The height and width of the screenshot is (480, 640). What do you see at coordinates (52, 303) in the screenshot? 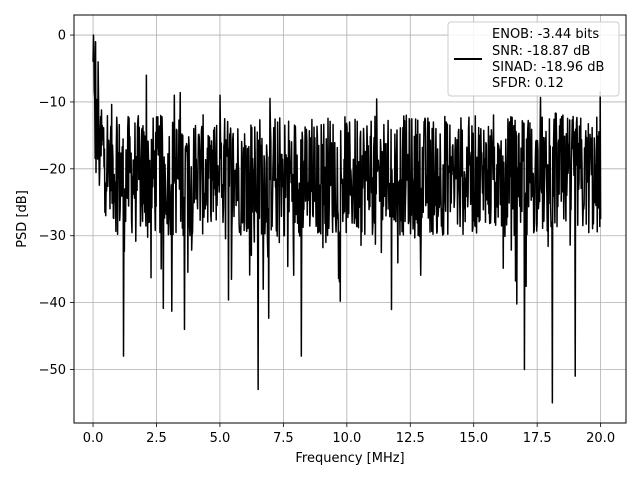
I see `y-tick-label: −40` at bounding box center [52, 303].